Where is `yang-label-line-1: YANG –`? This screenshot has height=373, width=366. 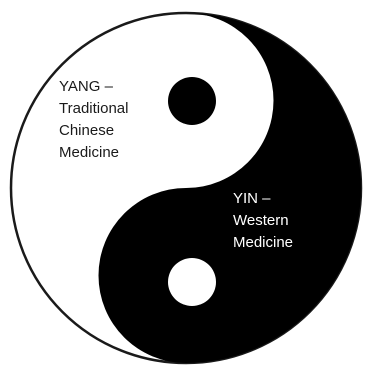 yang-label-line-1: YANG – is located at coordinates (86, 86).